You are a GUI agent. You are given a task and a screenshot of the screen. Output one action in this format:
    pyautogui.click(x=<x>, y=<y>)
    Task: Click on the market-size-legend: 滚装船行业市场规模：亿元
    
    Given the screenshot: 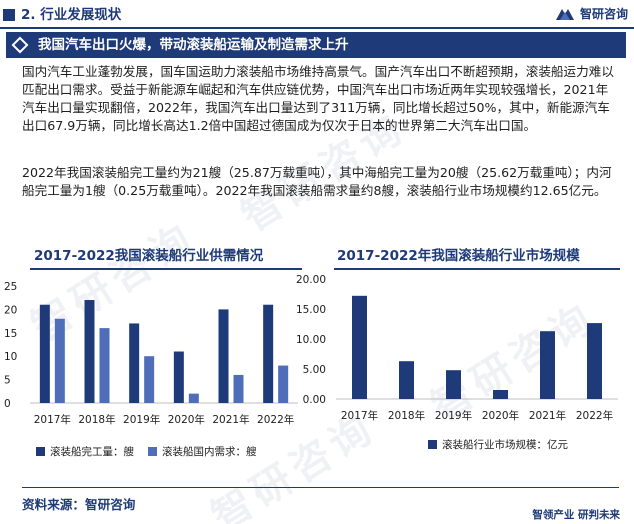 What is the action you would take?
    pyautogui.click(x=505, y=444)
    